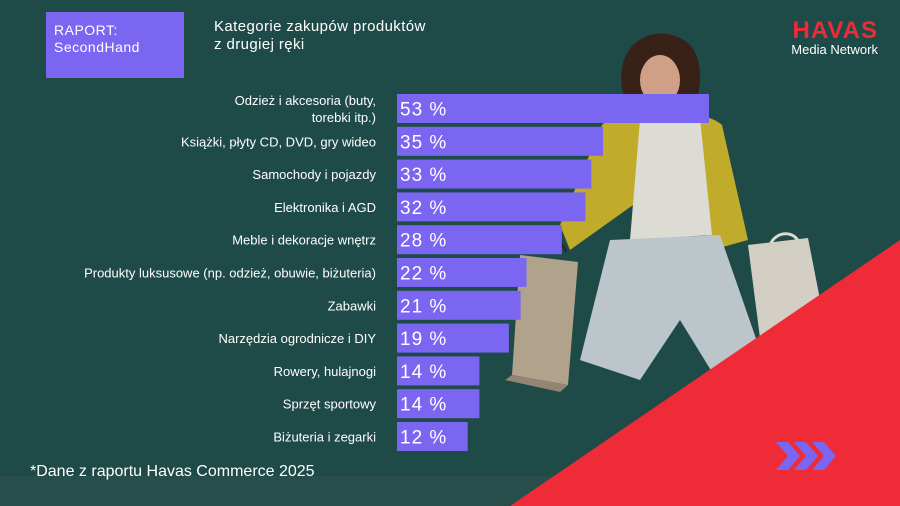  Describe the element at coordinates (423, 208) in the screenshot. I see `bar-value-label: 32 %` at that location.